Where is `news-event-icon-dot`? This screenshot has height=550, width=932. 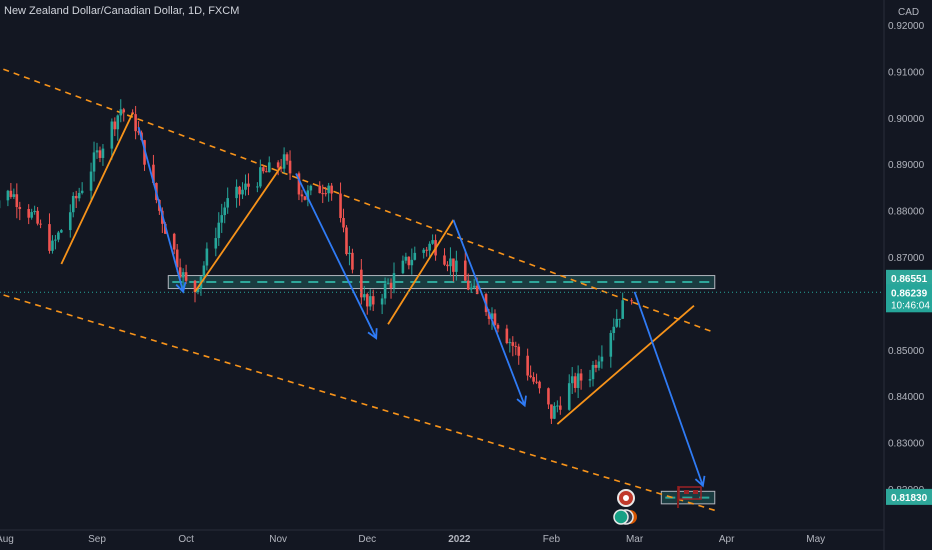
news-event-icon-dot is located at coordinates (626, 498).